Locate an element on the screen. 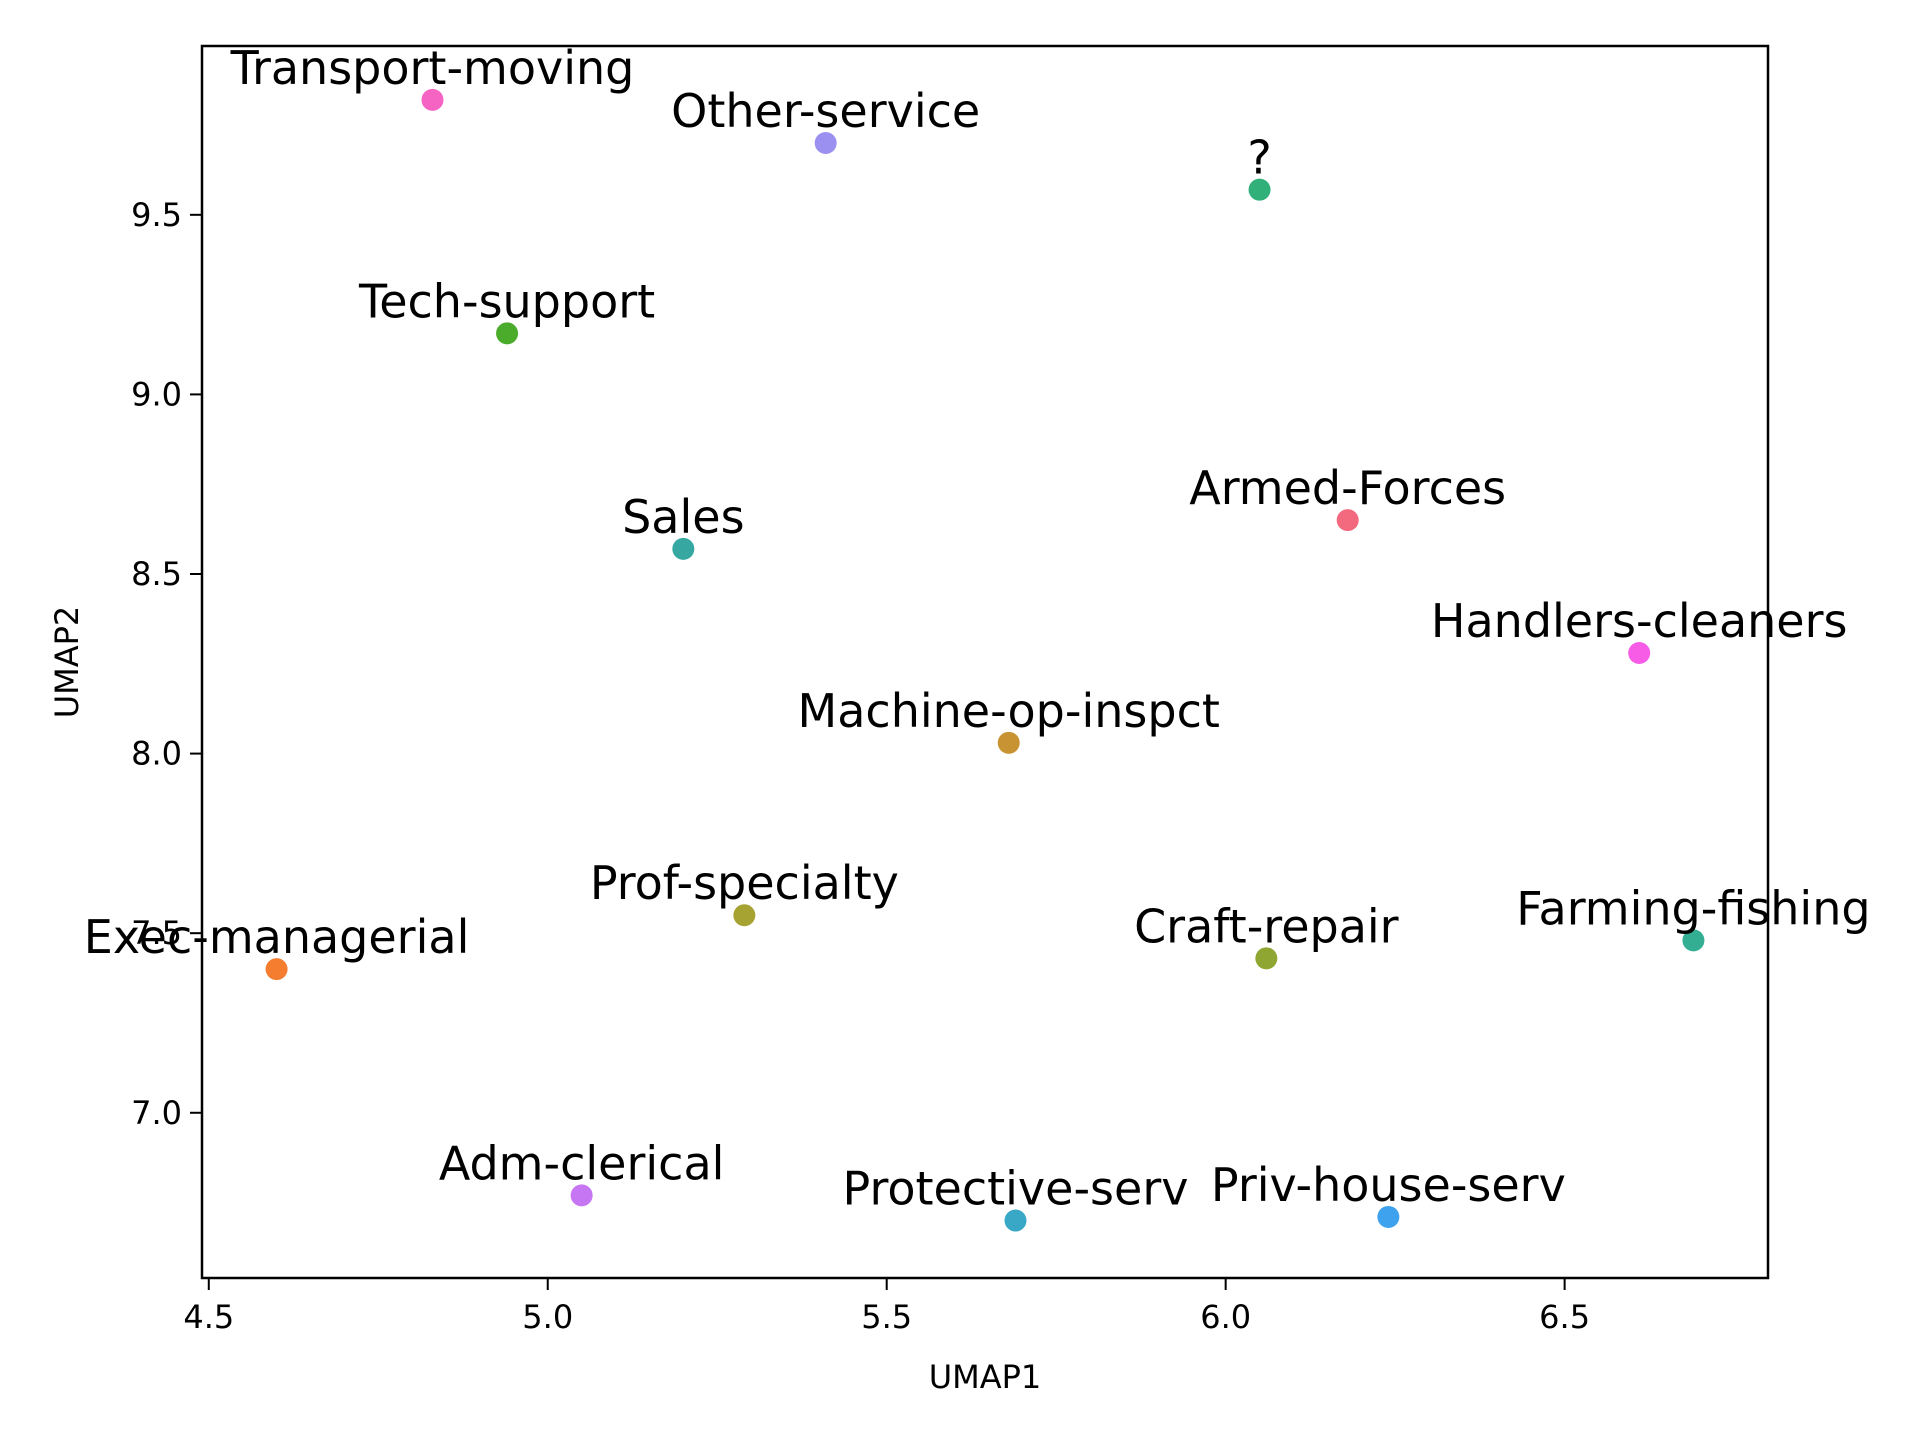  data-point-label: Prof-specialty is located at coordinates (744, 883).